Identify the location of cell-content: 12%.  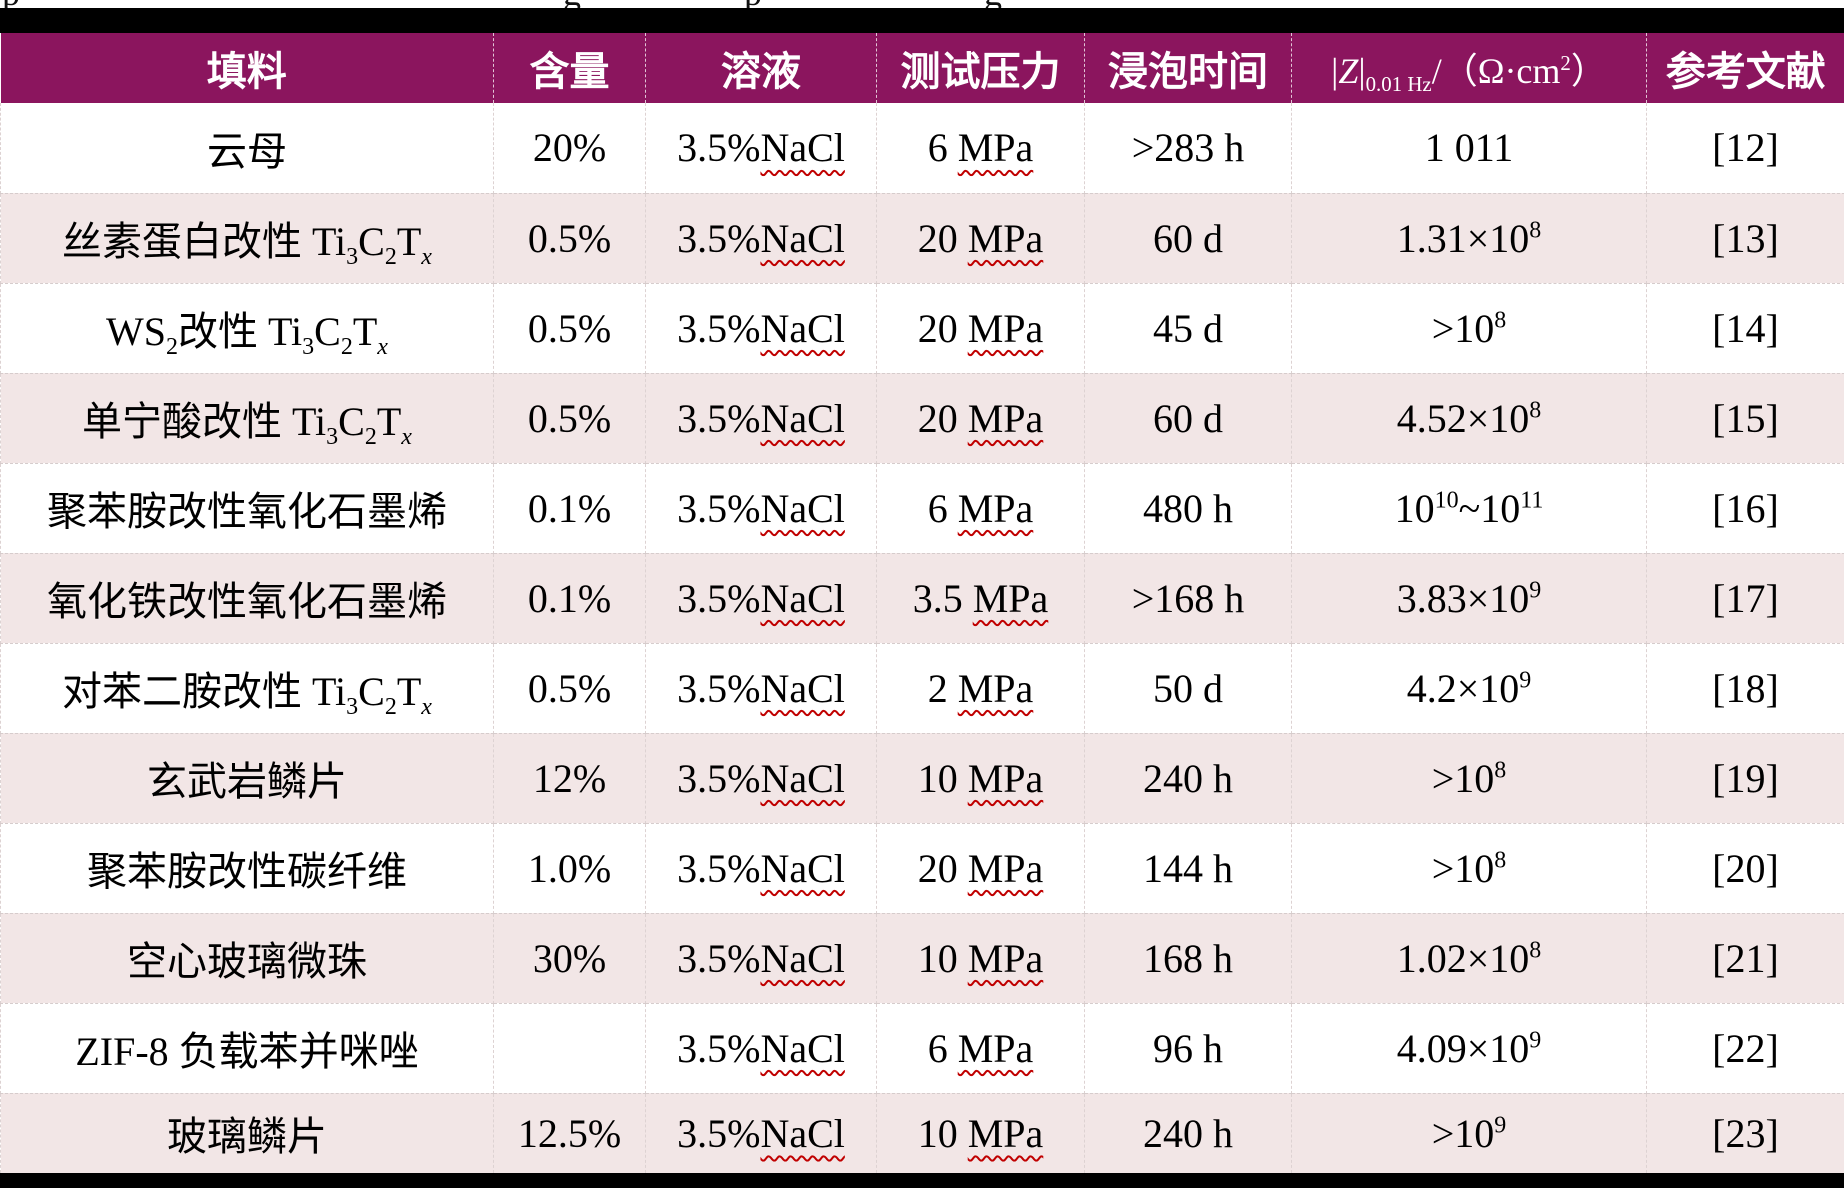
(569, 778).